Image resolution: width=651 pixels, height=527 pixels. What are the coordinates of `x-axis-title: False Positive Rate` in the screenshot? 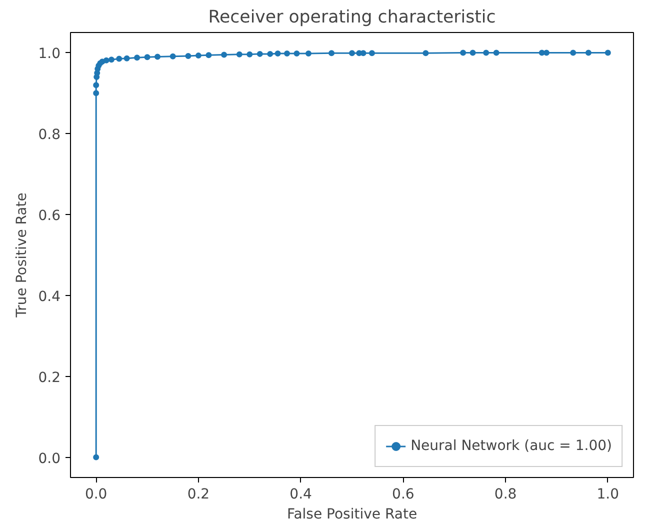 It's located at (352, 514).